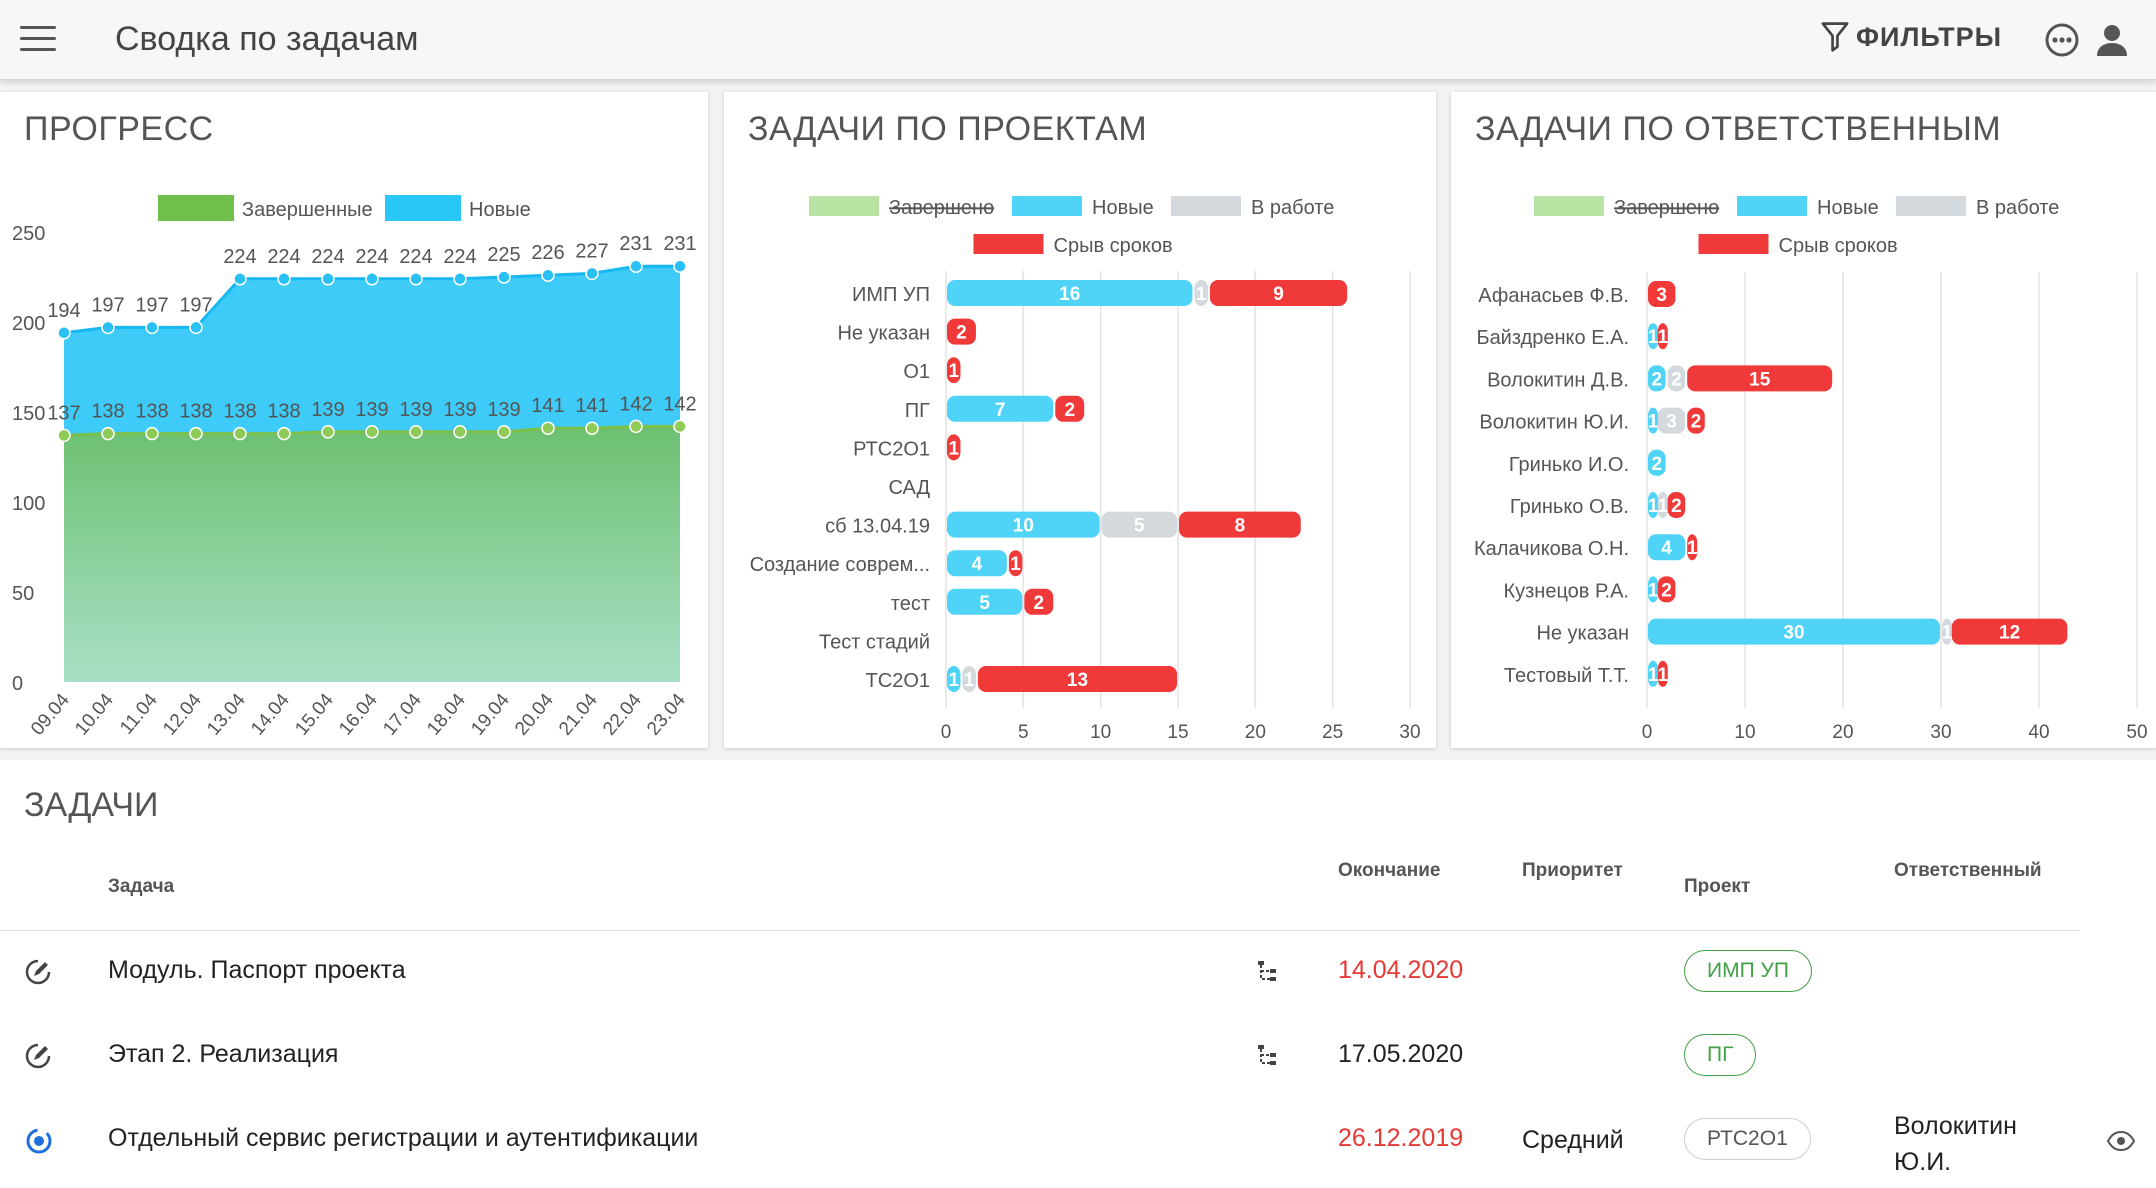 The image size is (2156, 1188). I want to click on y-tick-label: 250, so click(28, 234).